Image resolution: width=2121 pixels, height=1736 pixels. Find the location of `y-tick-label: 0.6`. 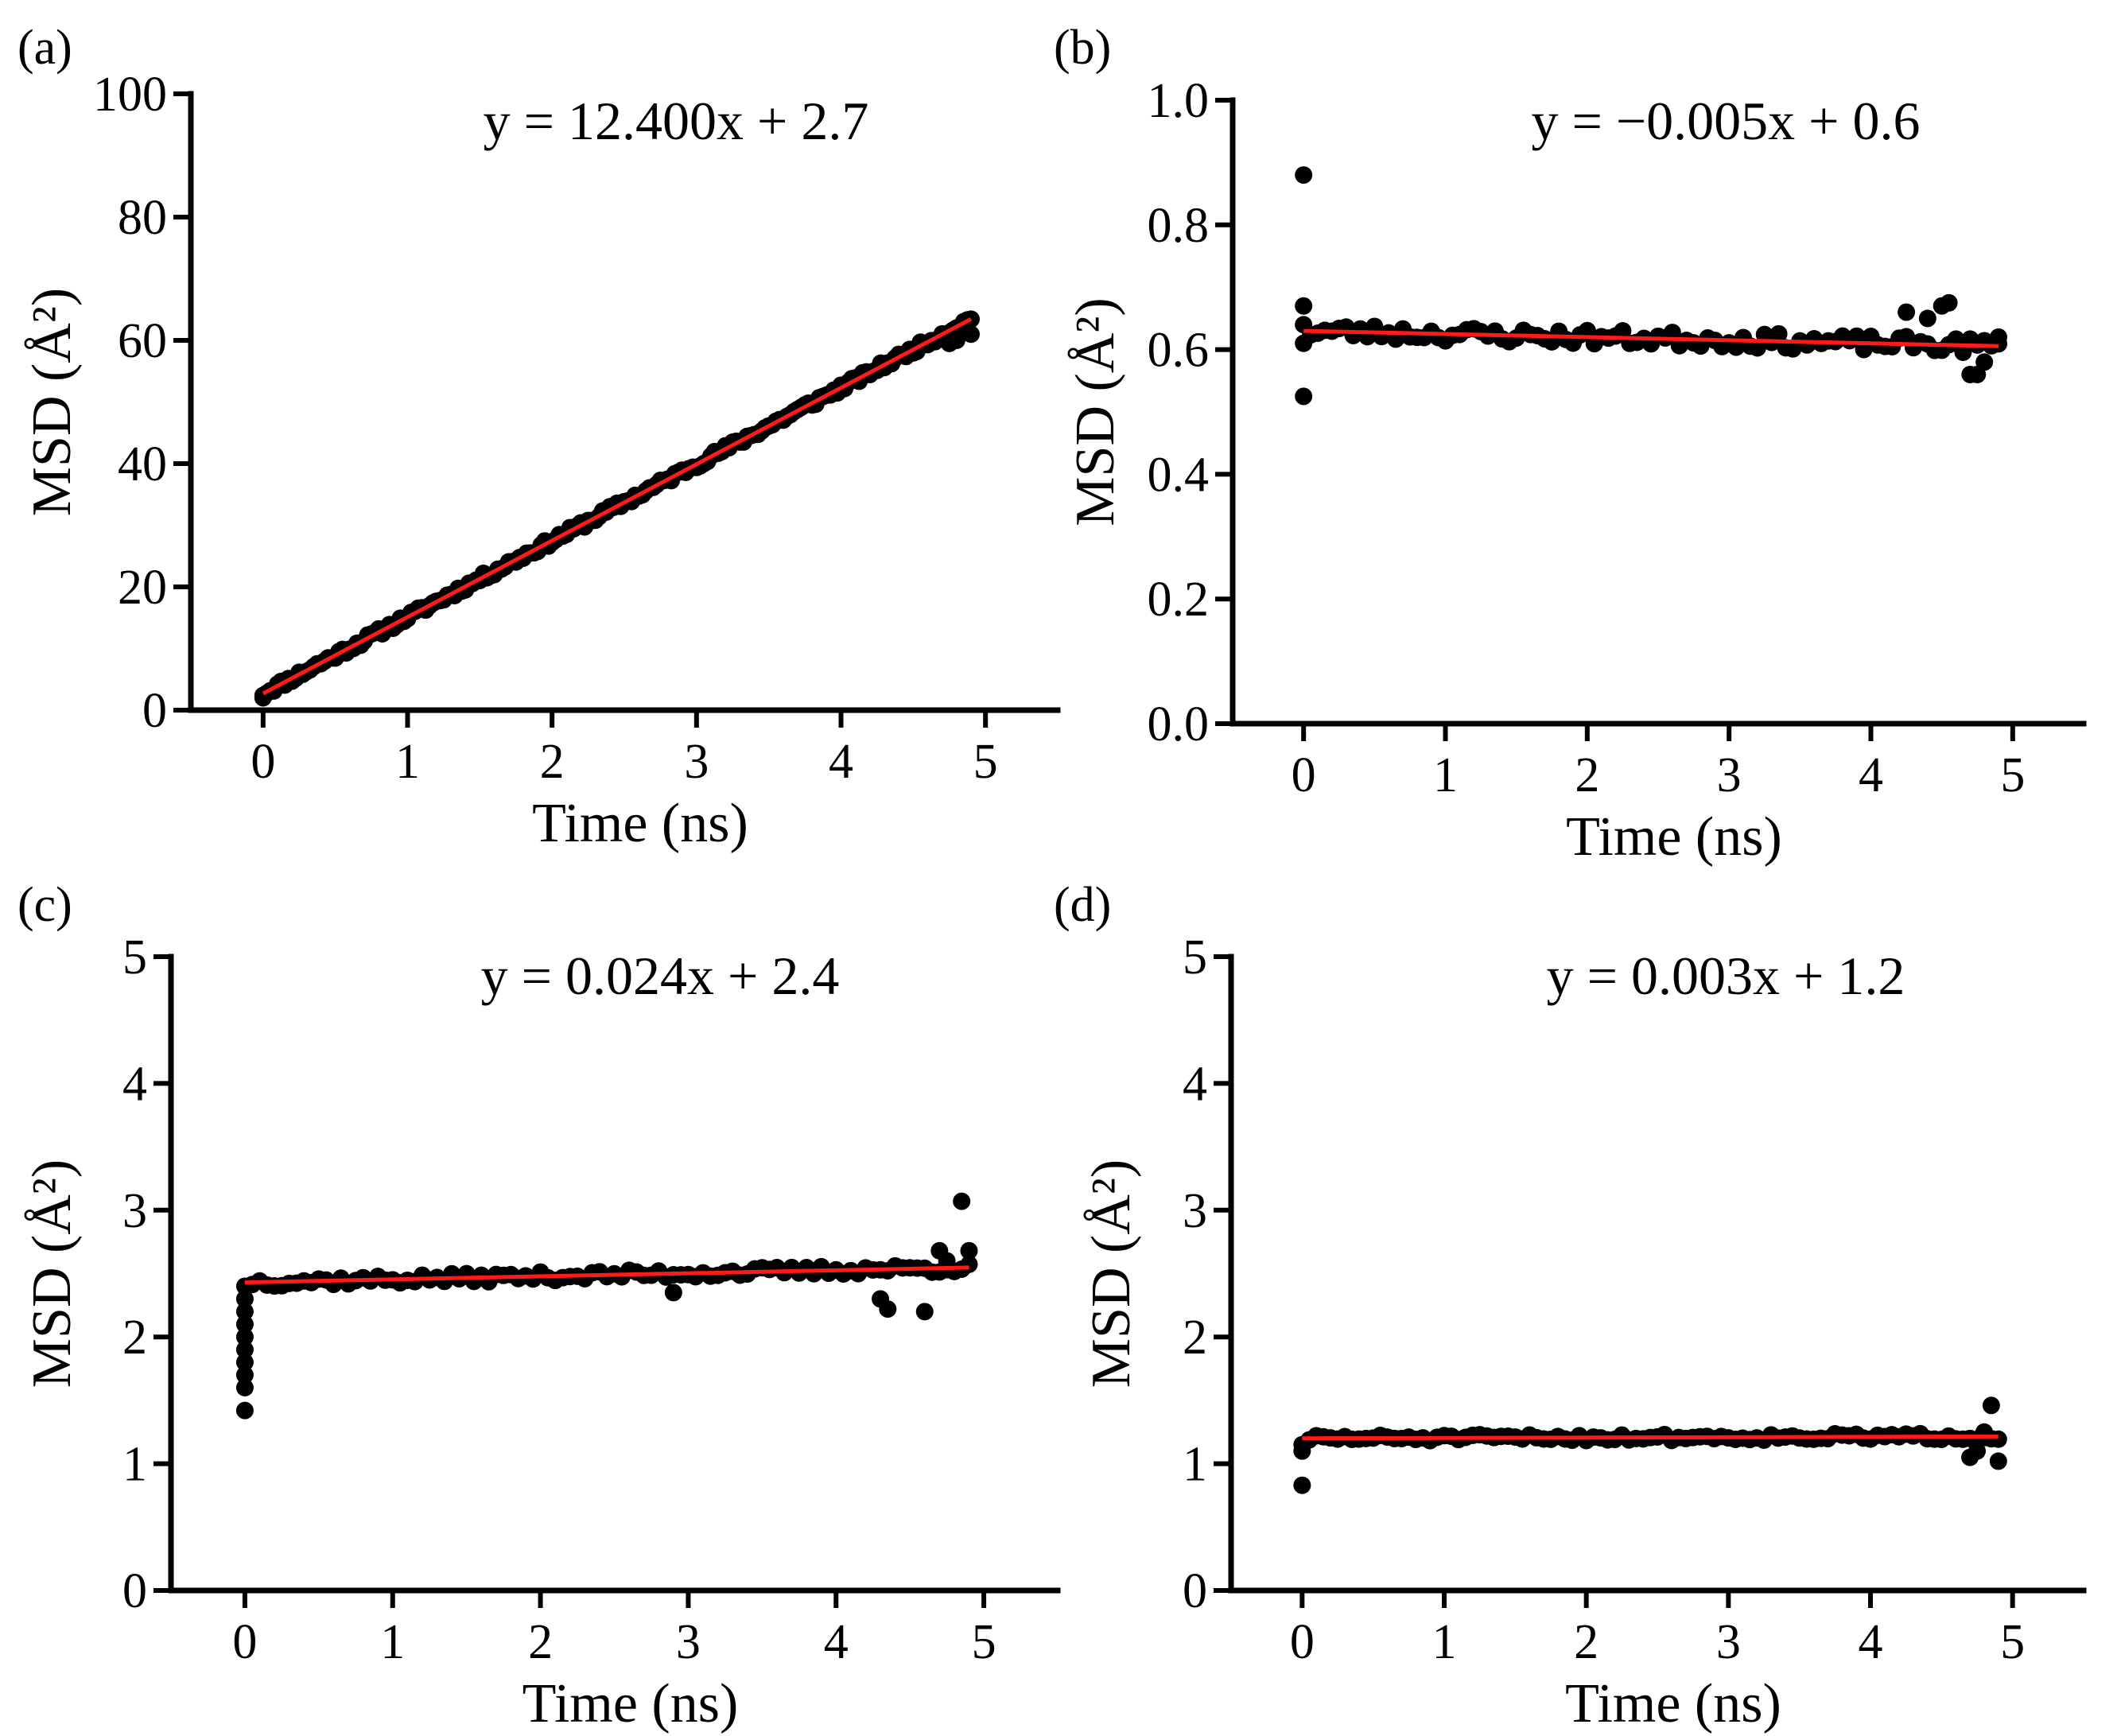

y-tick-label: 0.6 is located at coordinates (1179, 351).